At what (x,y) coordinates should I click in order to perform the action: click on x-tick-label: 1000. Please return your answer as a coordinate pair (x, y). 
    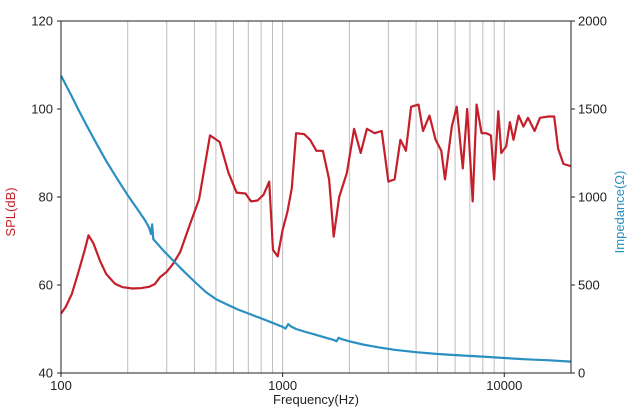
    Looking at the image, I should click on (282, 385).